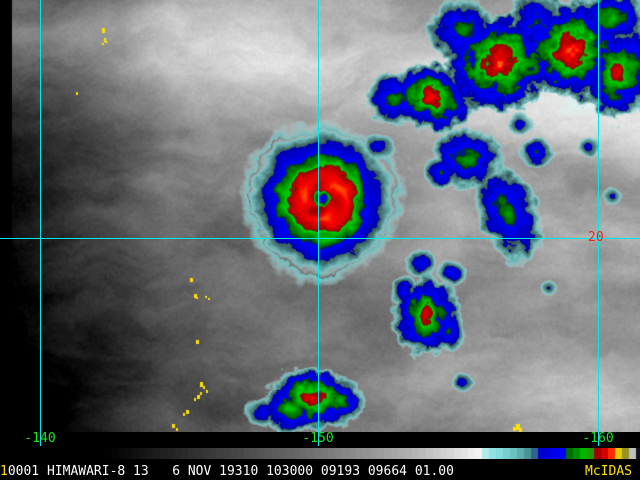 This screenshot has height=480, width=640. I want to click on longitude-label-140: -140, so click(40, 438).